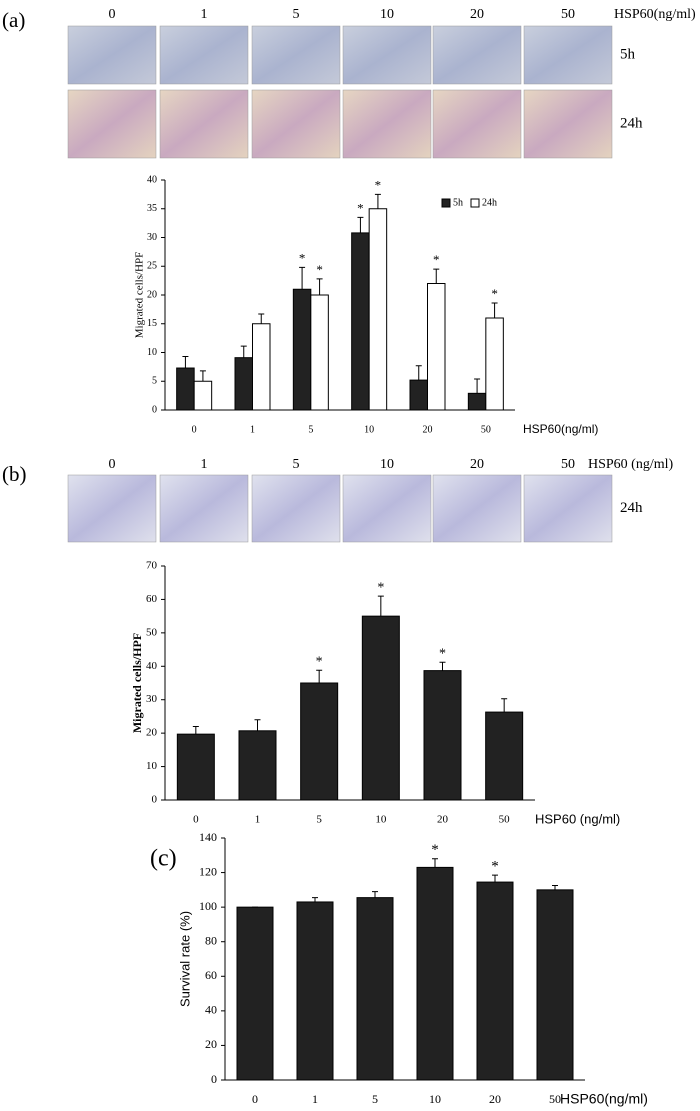 The width and height of the screenshot is (700, 1111). What do you see at coordinates (446, 203) in the screenshot?
I see `legend-swatch` at bounding box center [446, 203].